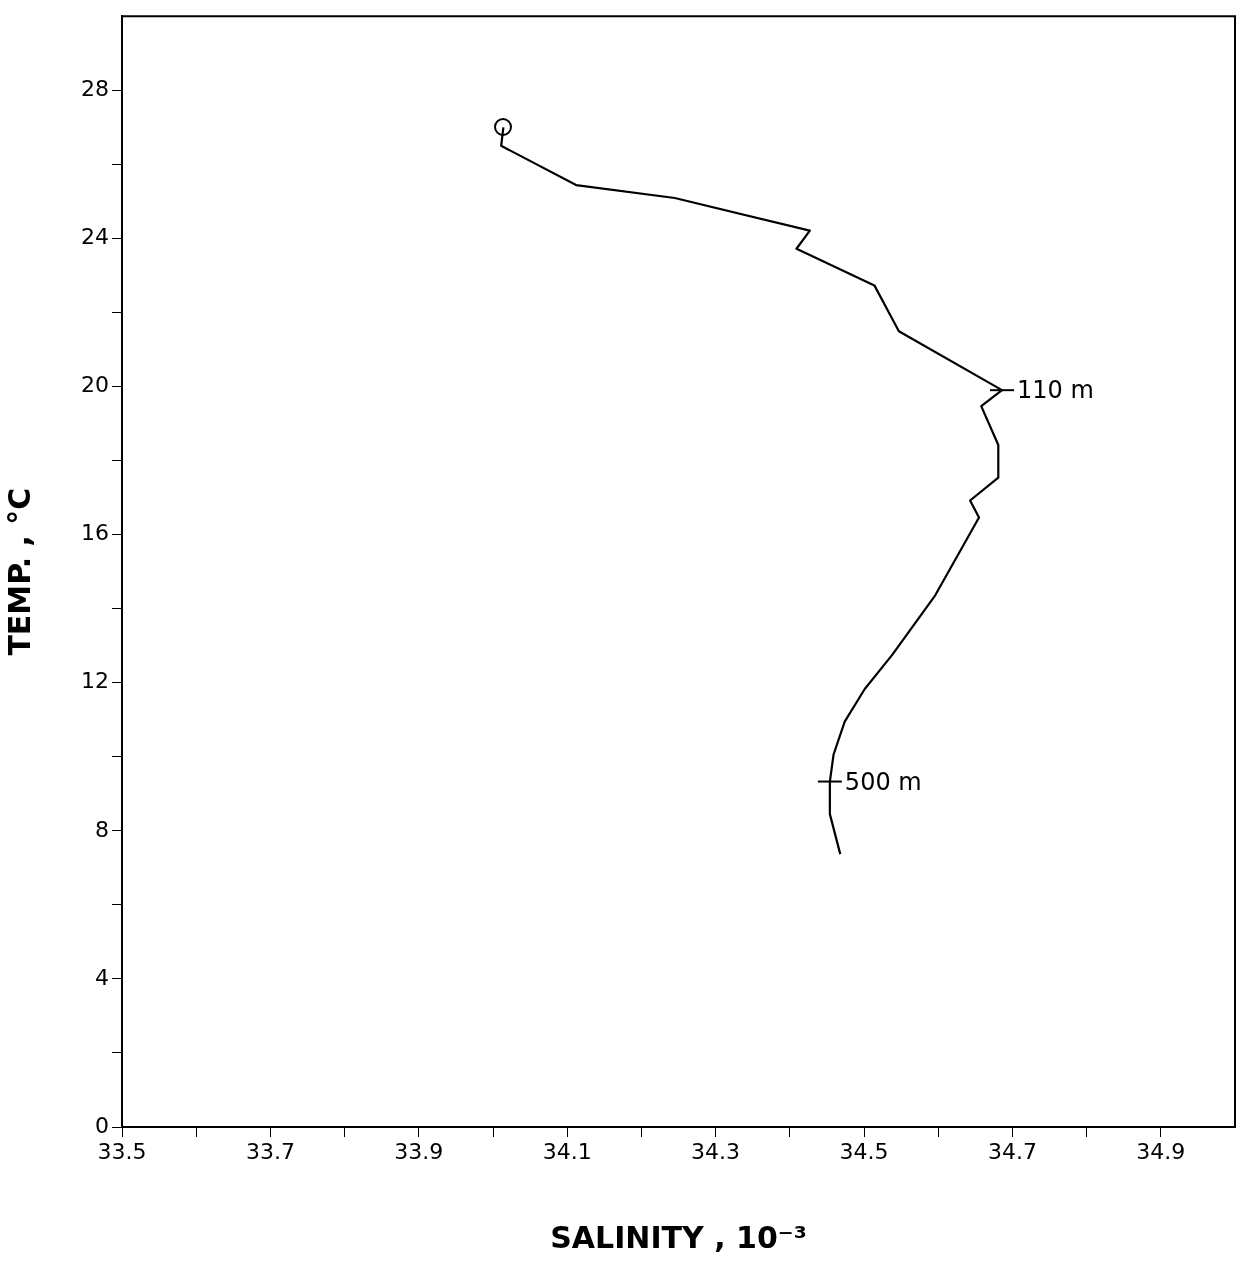 Image resolution: width=1242 pixels, height=1262 pixels. Describe the element at coordinates (95, 681) in the screenshot. I see `y-tick-label: 12` at that location.